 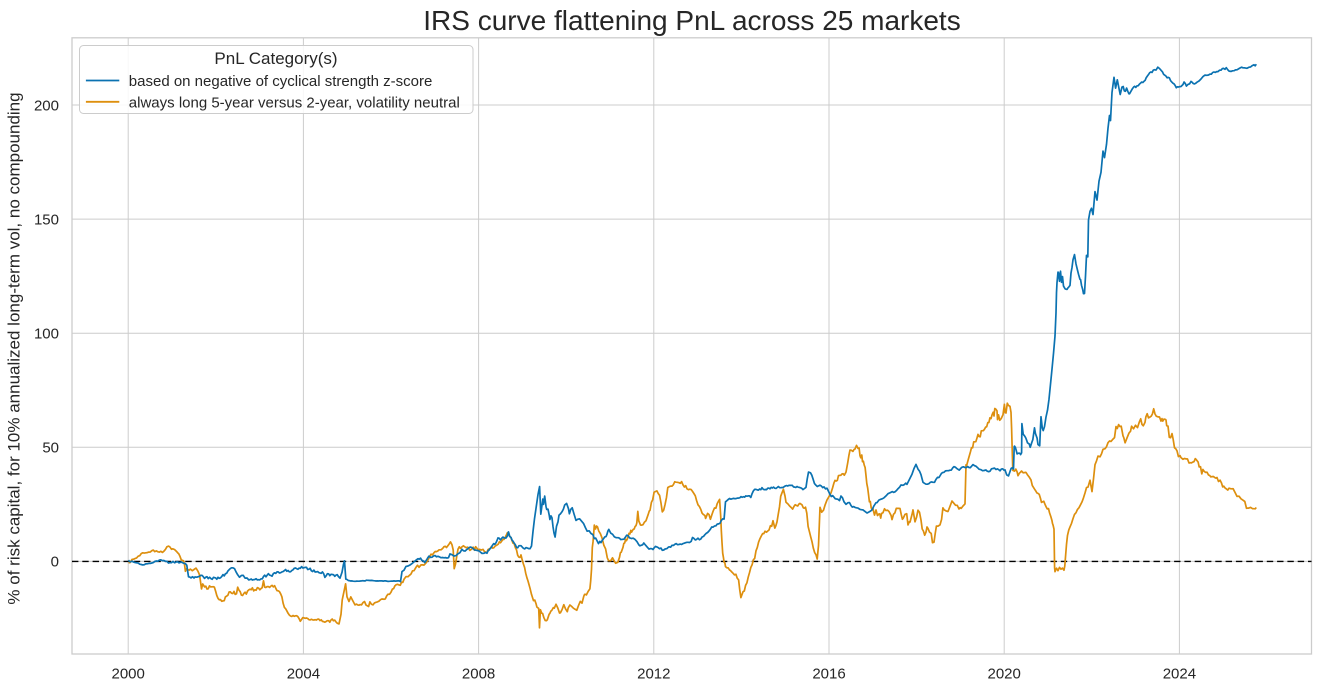 I want to click on svg-text: 2008, so click(x=478, y=673).